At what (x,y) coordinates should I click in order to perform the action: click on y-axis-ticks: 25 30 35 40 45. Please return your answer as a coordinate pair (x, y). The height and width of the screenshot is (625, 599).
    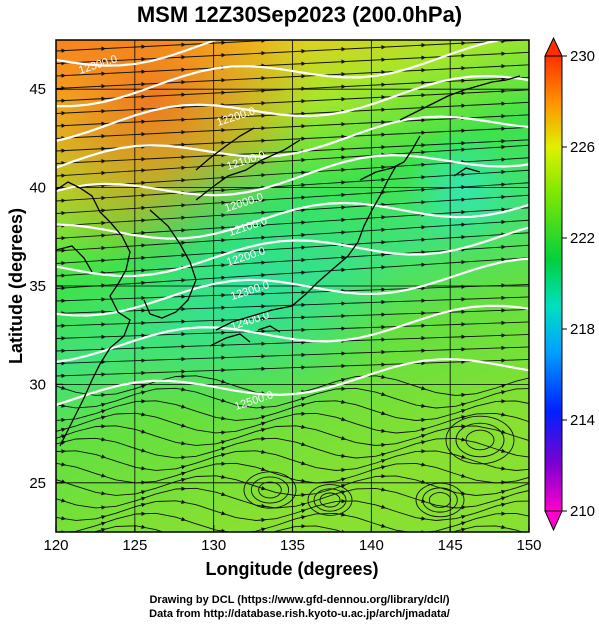
    Looking at the image, I should click on (46, 286).